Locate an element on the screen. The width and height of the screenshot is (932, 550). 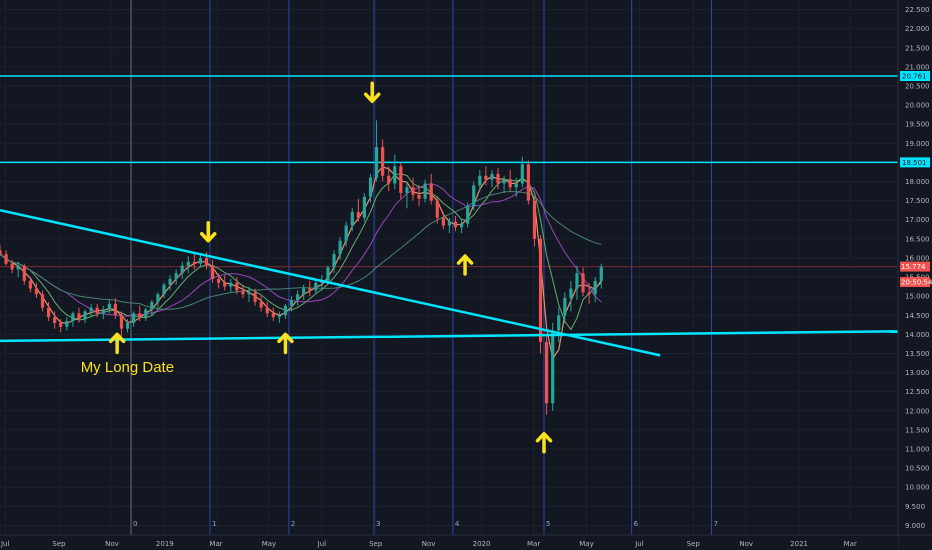
y-axis-tick-label: 18.000 is located at coordinates (917, 182).